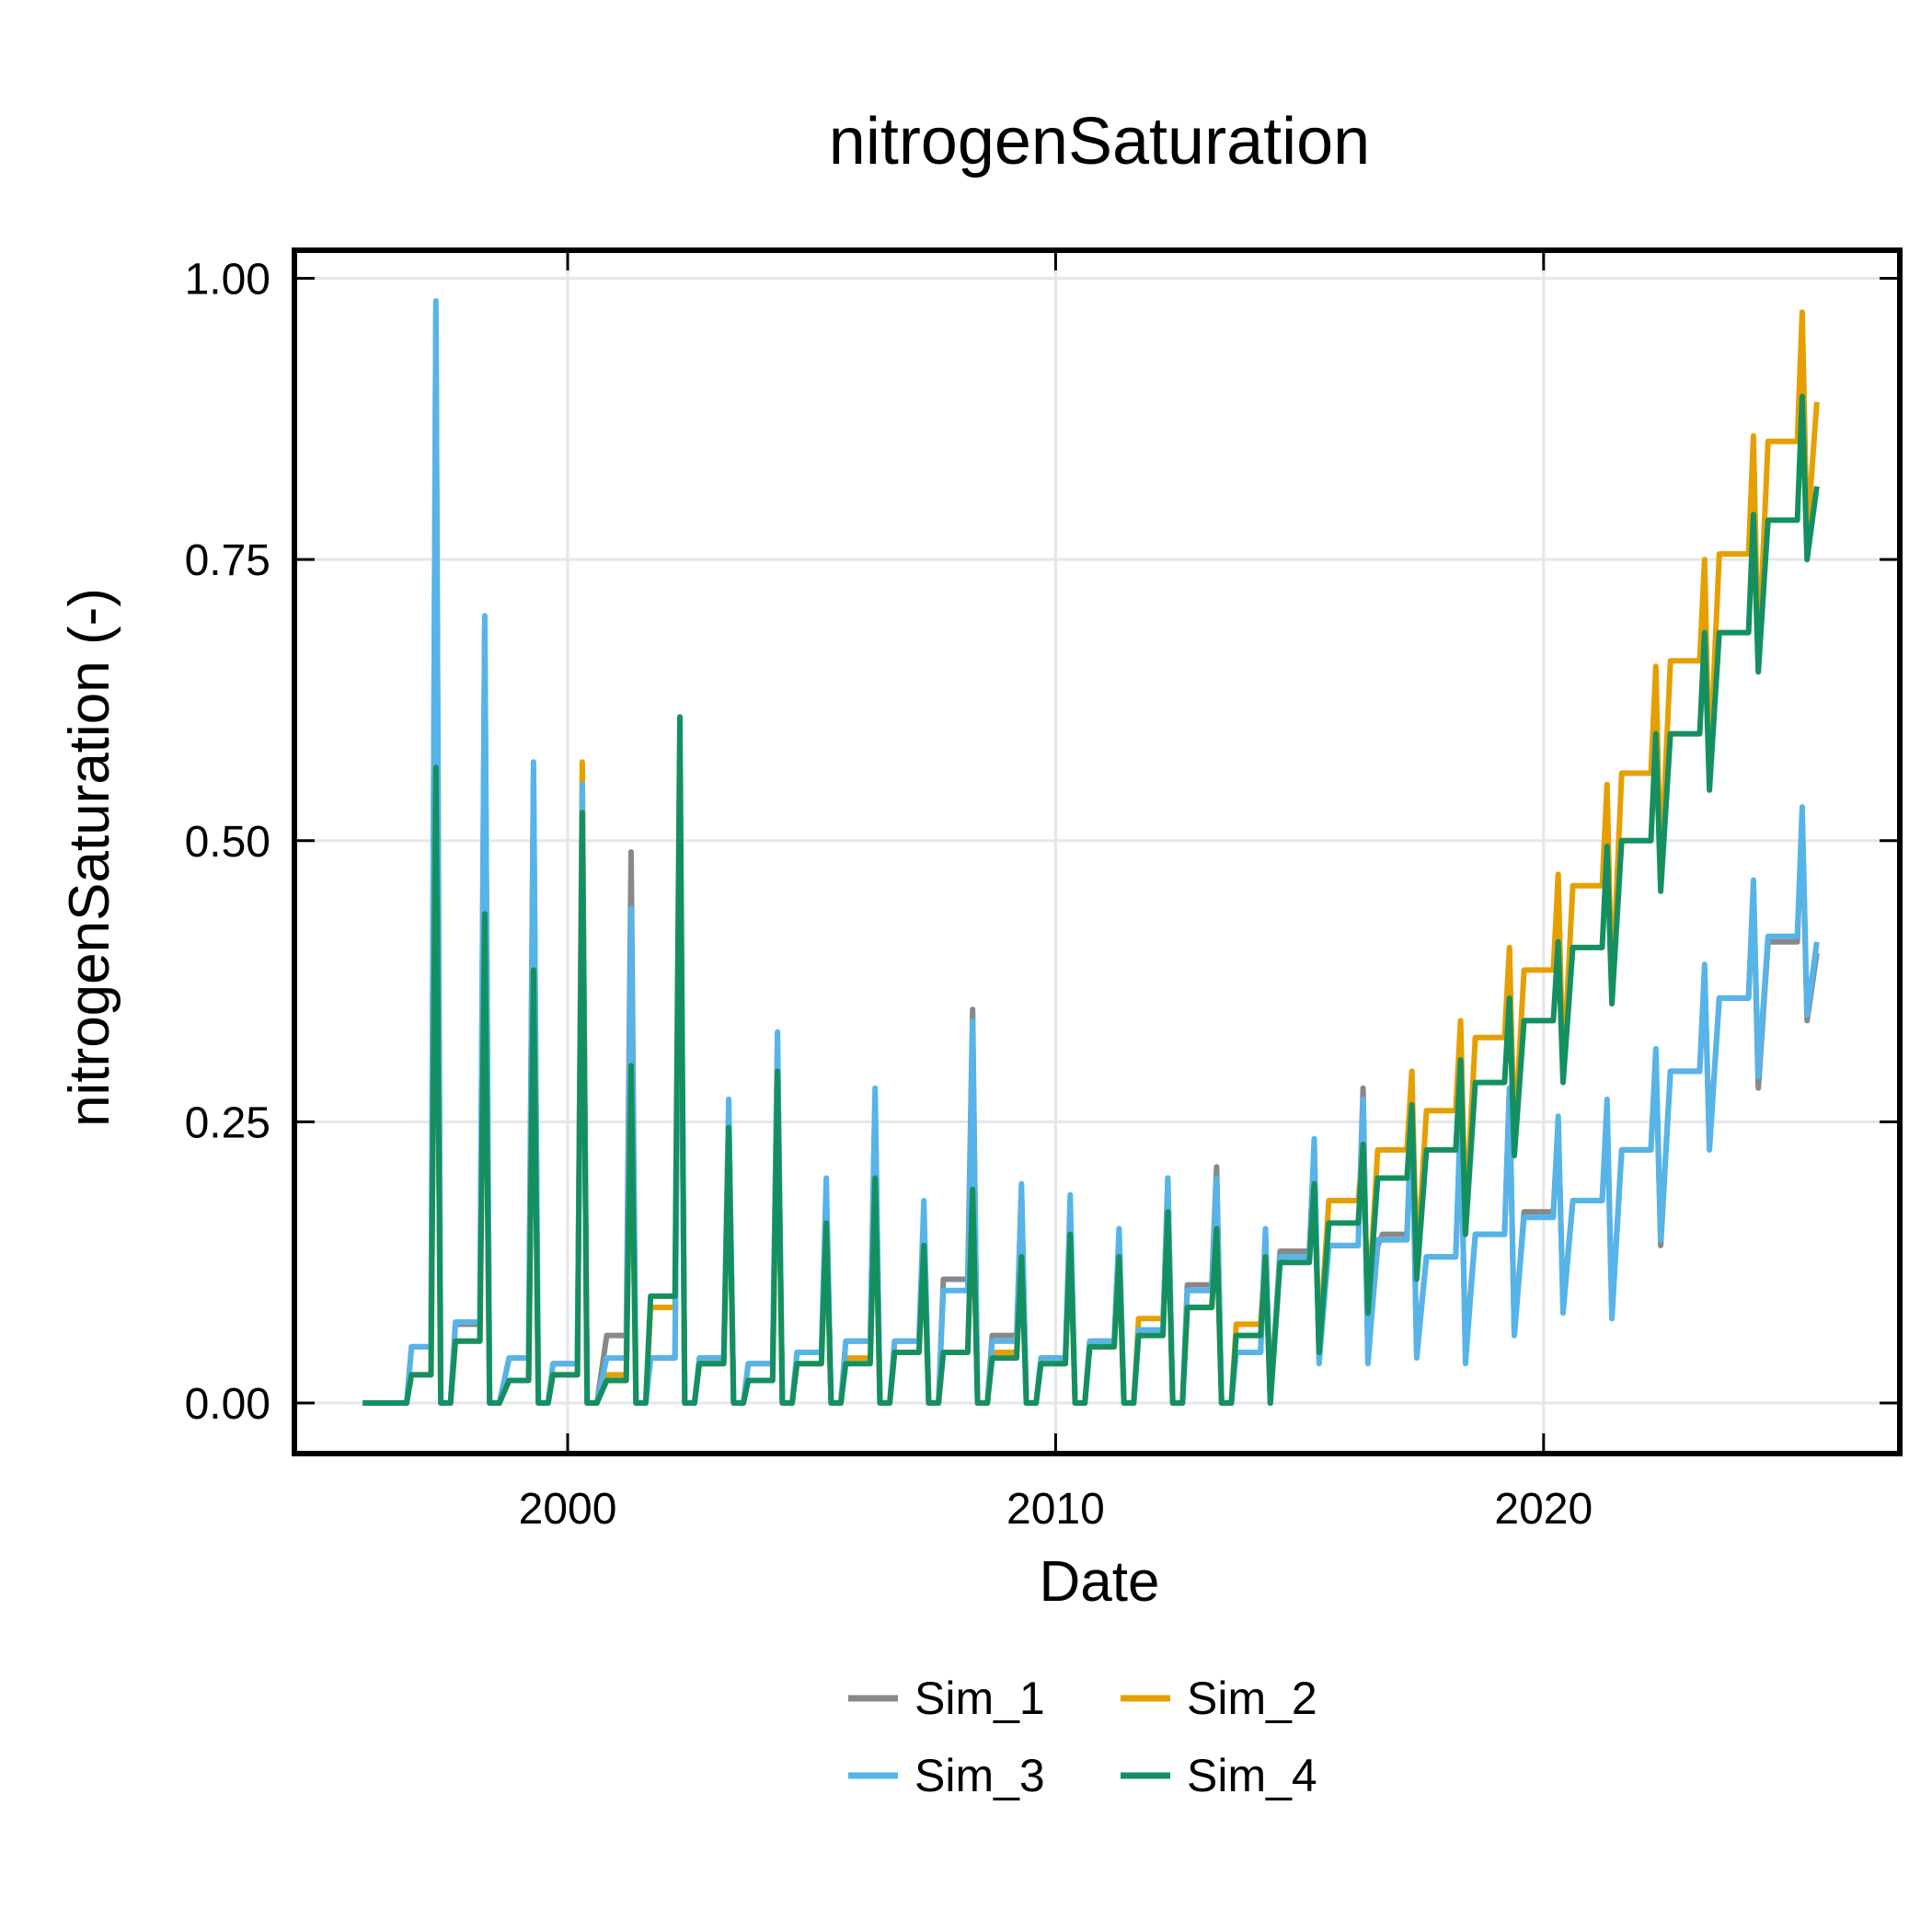 The image size is (1932, 1932). I want to click on x-tick-label: 2010, so click(1055, 1509).